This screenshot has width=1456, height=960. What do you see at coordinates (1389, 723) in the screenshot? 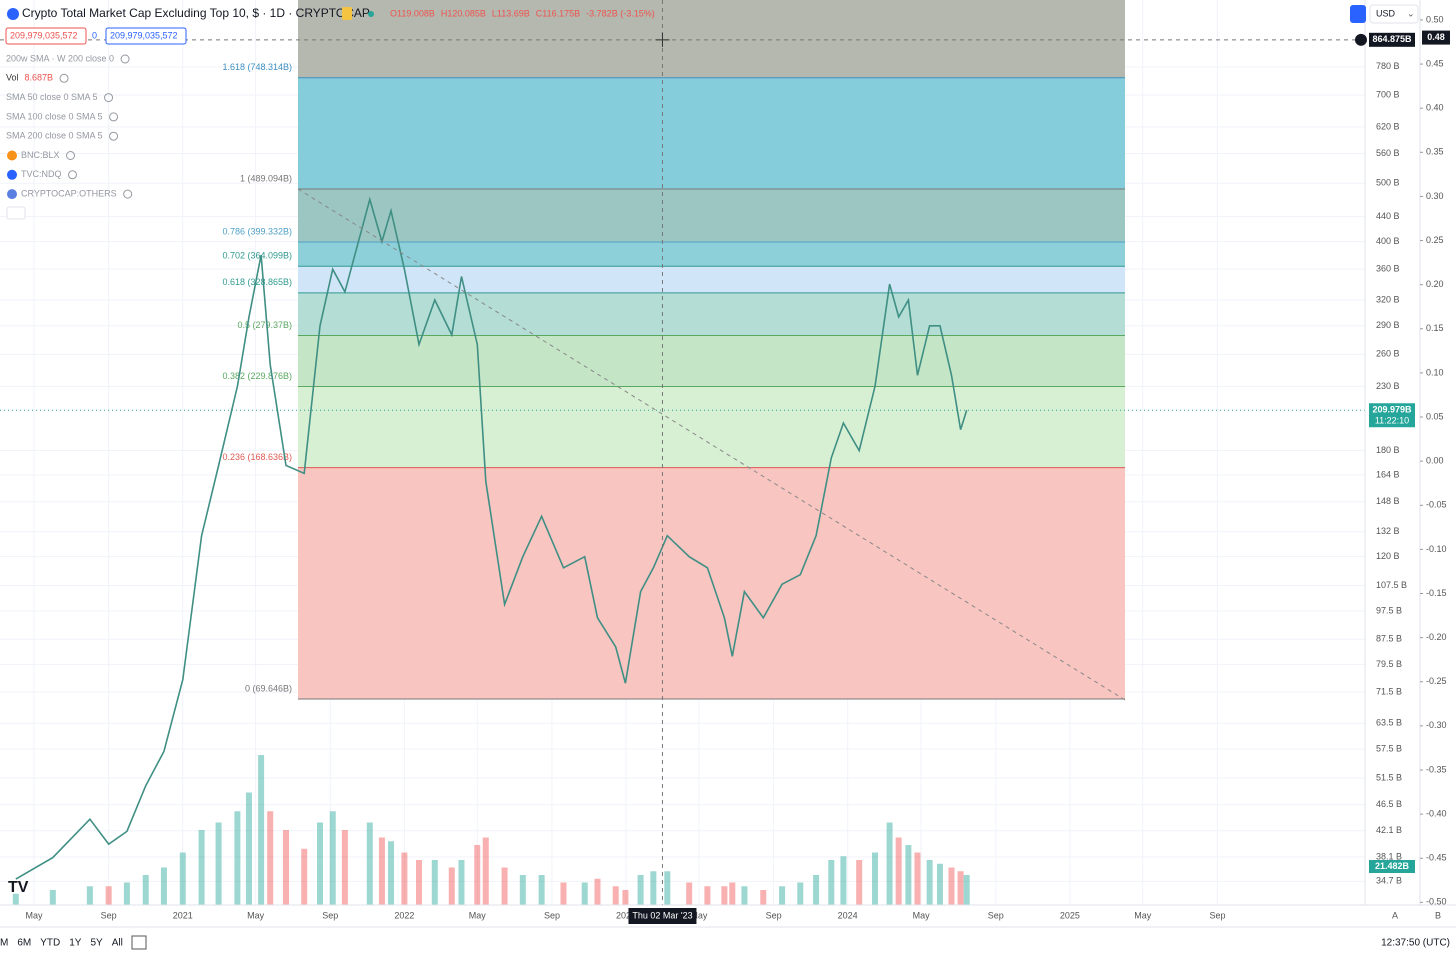
I see `y-tick-label: 63.5 B` at bounding box center [1389, 723].